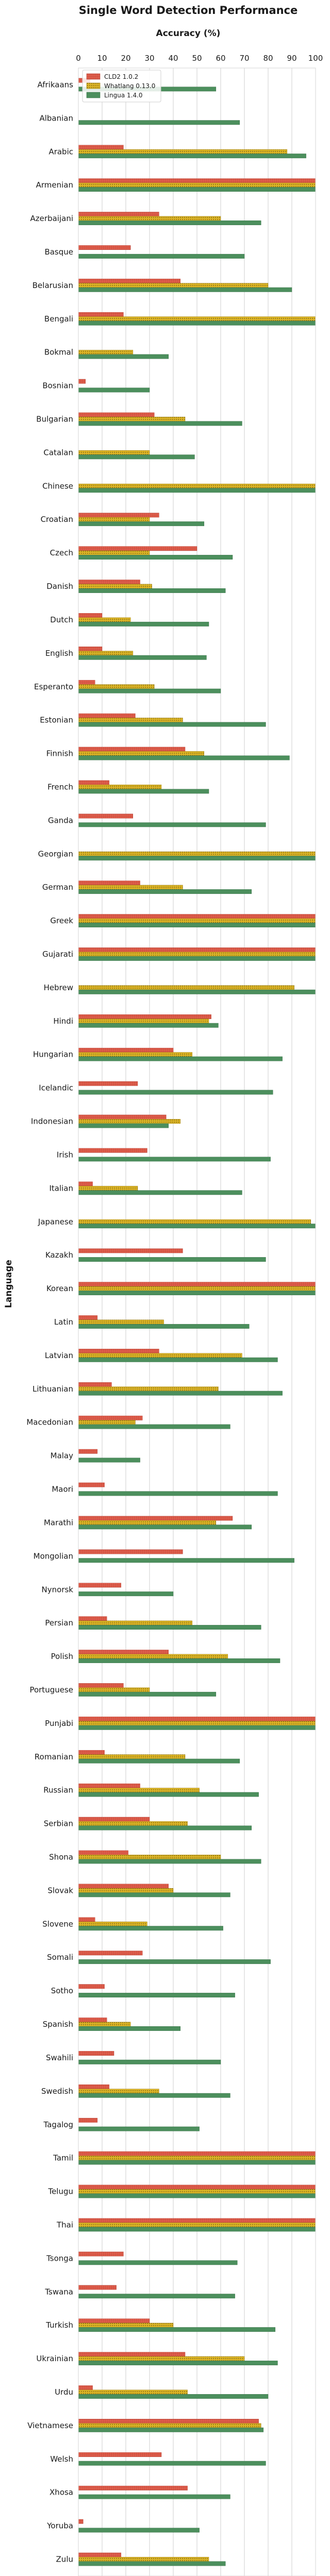 This screenshot has width=330, height=2576. What do you see at coordinates (58, 2291) in the screenshot?
I see `category-label: Tswana` at bounding box center [58, 2291].